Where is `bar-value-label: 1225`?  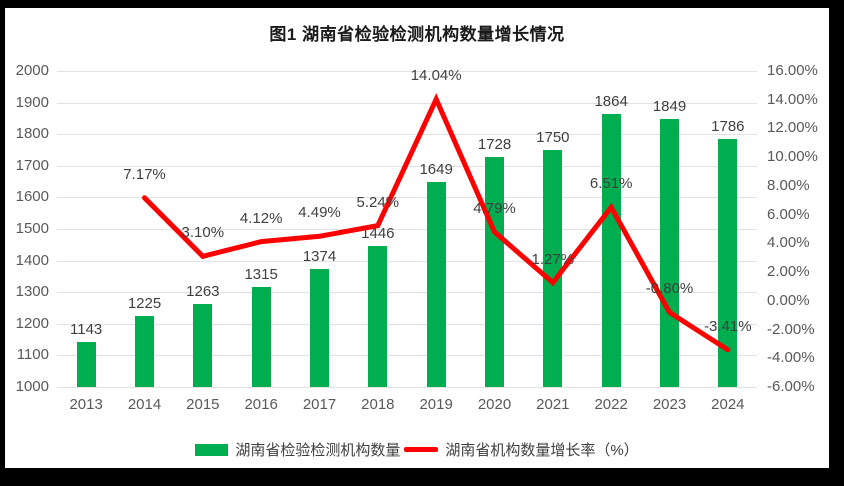
bar-value-label: 1225 is located at coordinates (144, 303).